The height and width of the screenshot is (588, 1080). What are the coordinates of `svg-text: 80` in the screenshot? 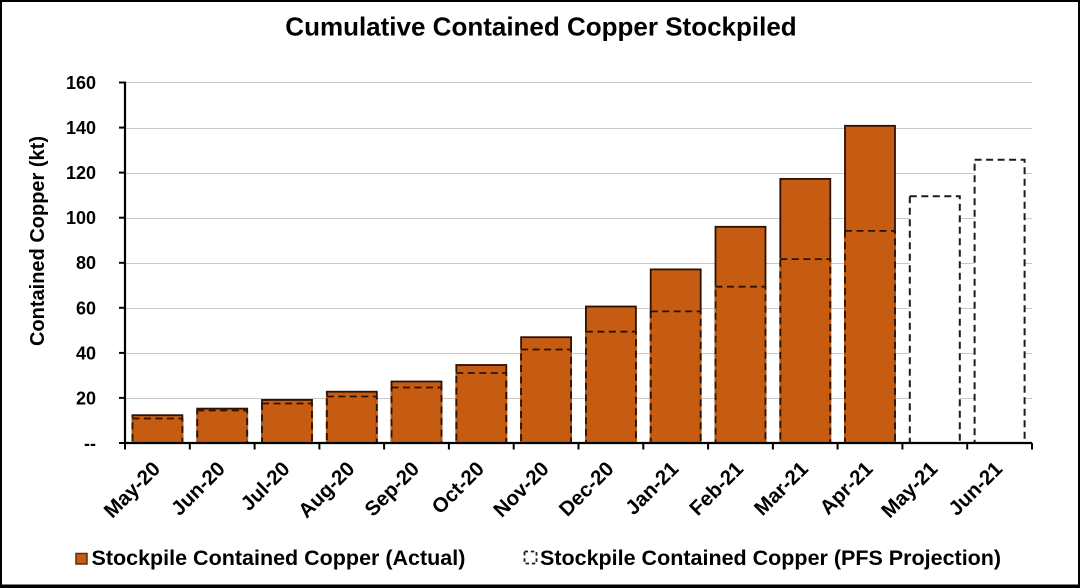 It's located at (86, 263).